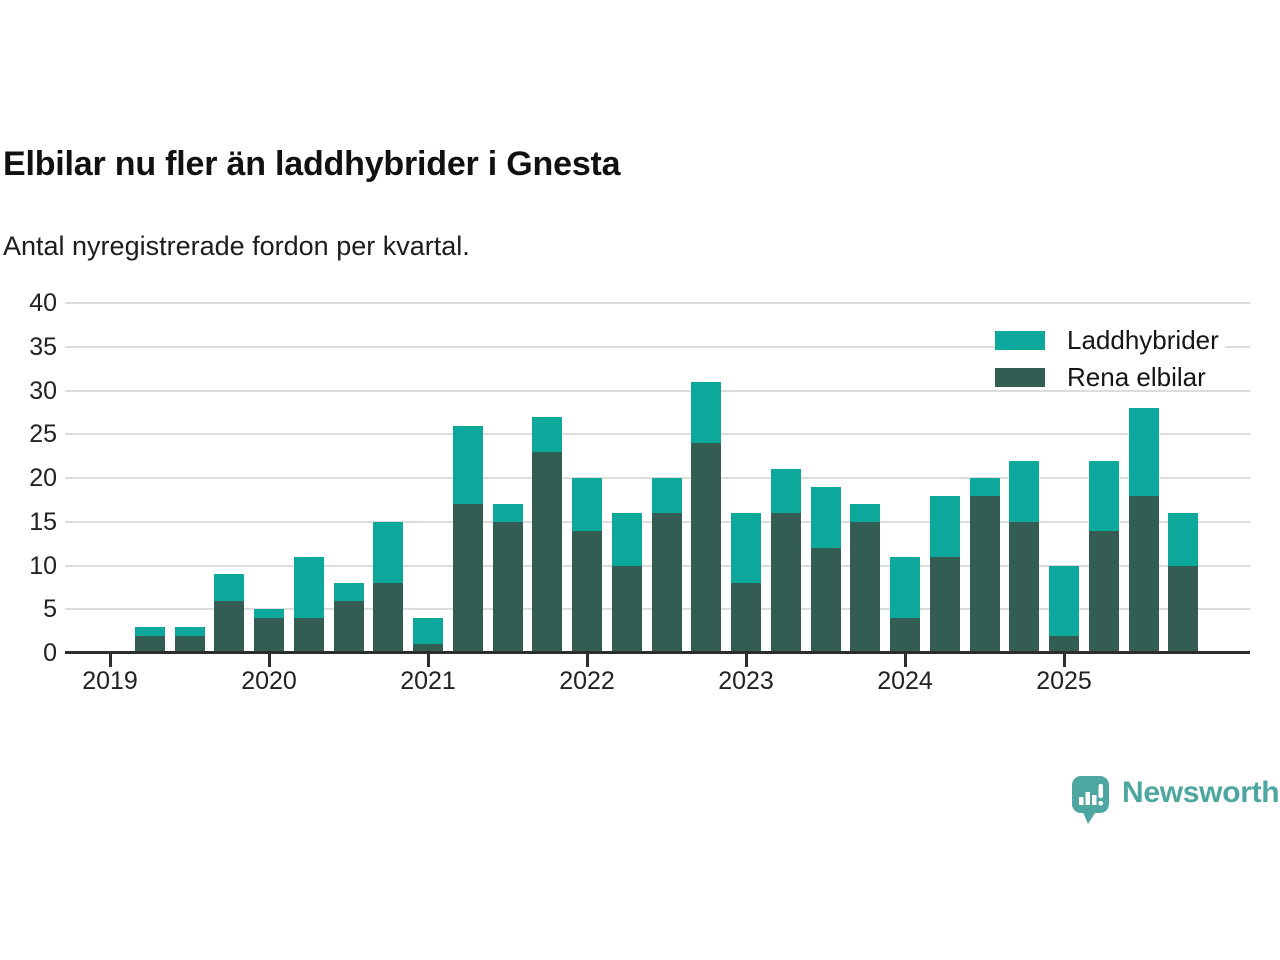  I want to click on chart-subtitle: Antal nyregistrerade fordon per kvartal., so click(236, 246).